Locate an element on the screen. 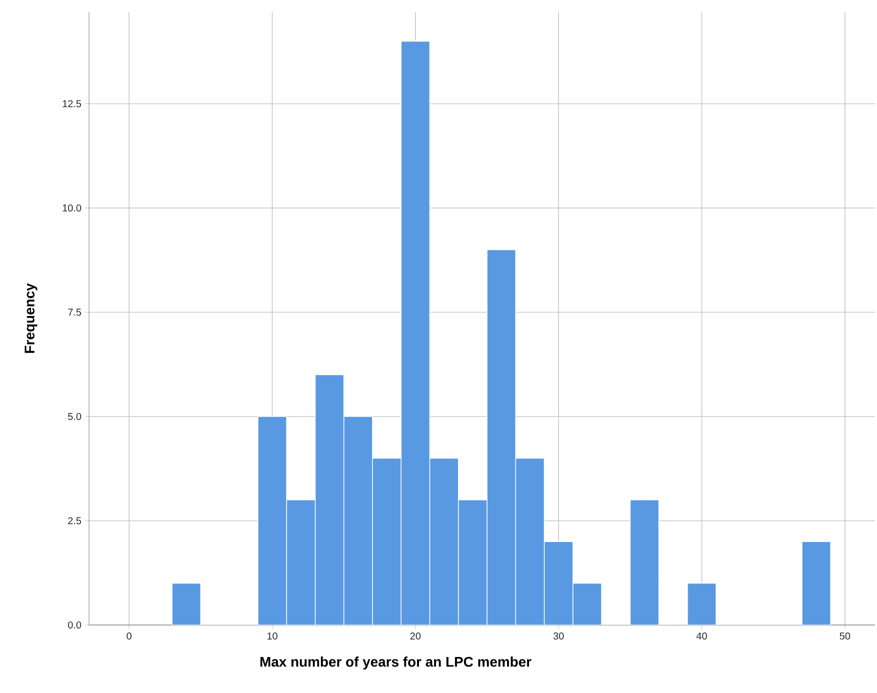 This screenshot has width=877, height=693. x-tick-label: 0 is located at coordinates (129, 636).